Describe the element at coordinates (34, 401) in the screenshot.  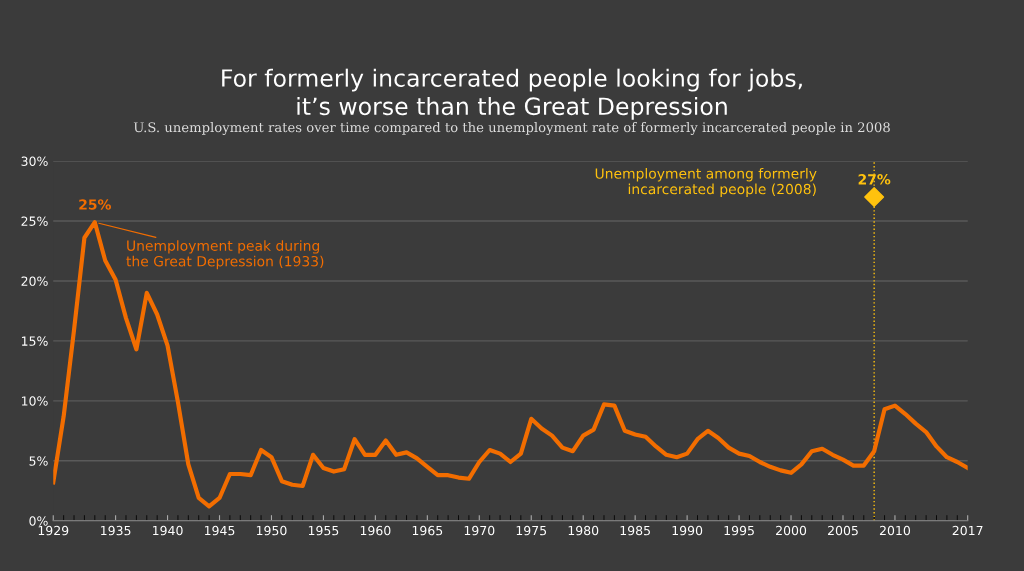
I see `y-tick-label: 10%` at that location.